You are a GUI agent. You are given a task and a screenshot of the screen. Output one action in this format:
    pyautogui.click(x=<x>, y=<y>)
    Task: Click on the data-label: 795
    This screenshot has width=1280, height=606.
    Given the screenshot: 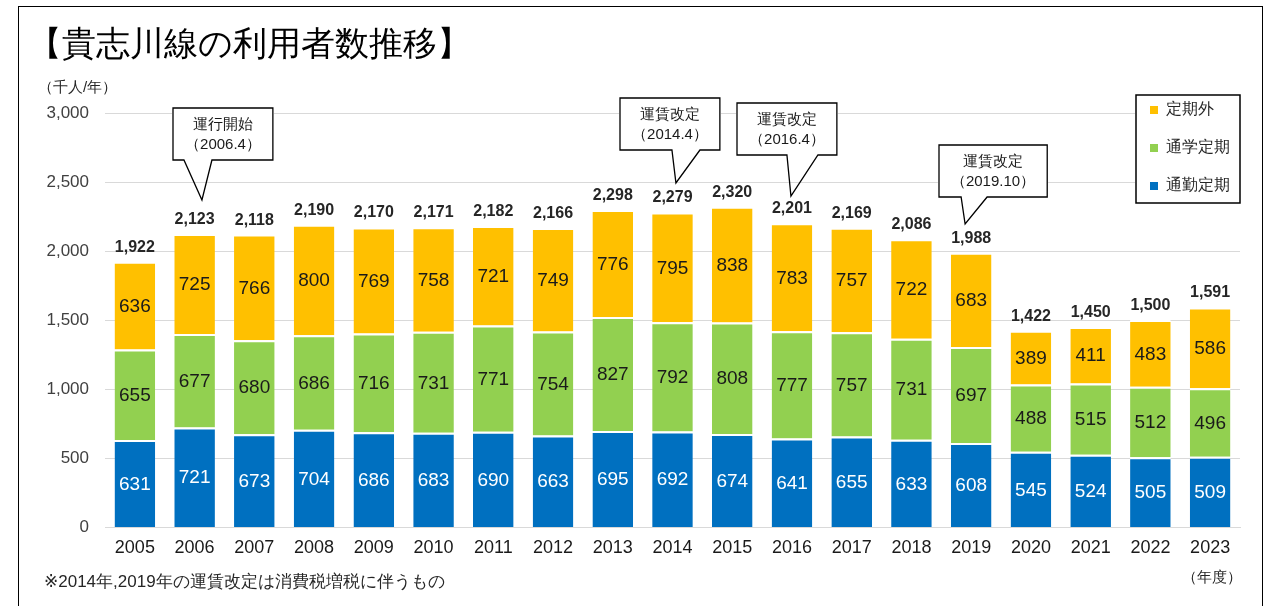 What is the action you would take?
    pyautogui.click(x=672, y=267)
    